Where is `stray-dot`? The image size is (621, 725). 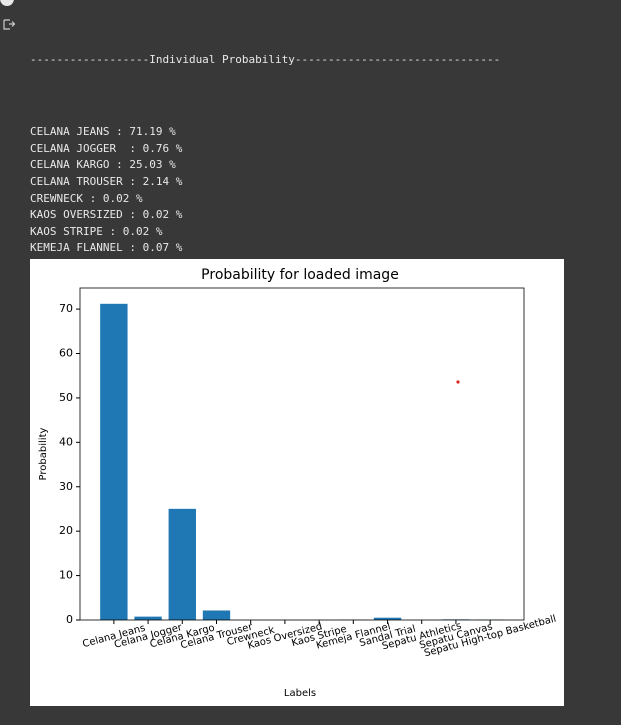
stray-dot is located at coordinates (458, 382).